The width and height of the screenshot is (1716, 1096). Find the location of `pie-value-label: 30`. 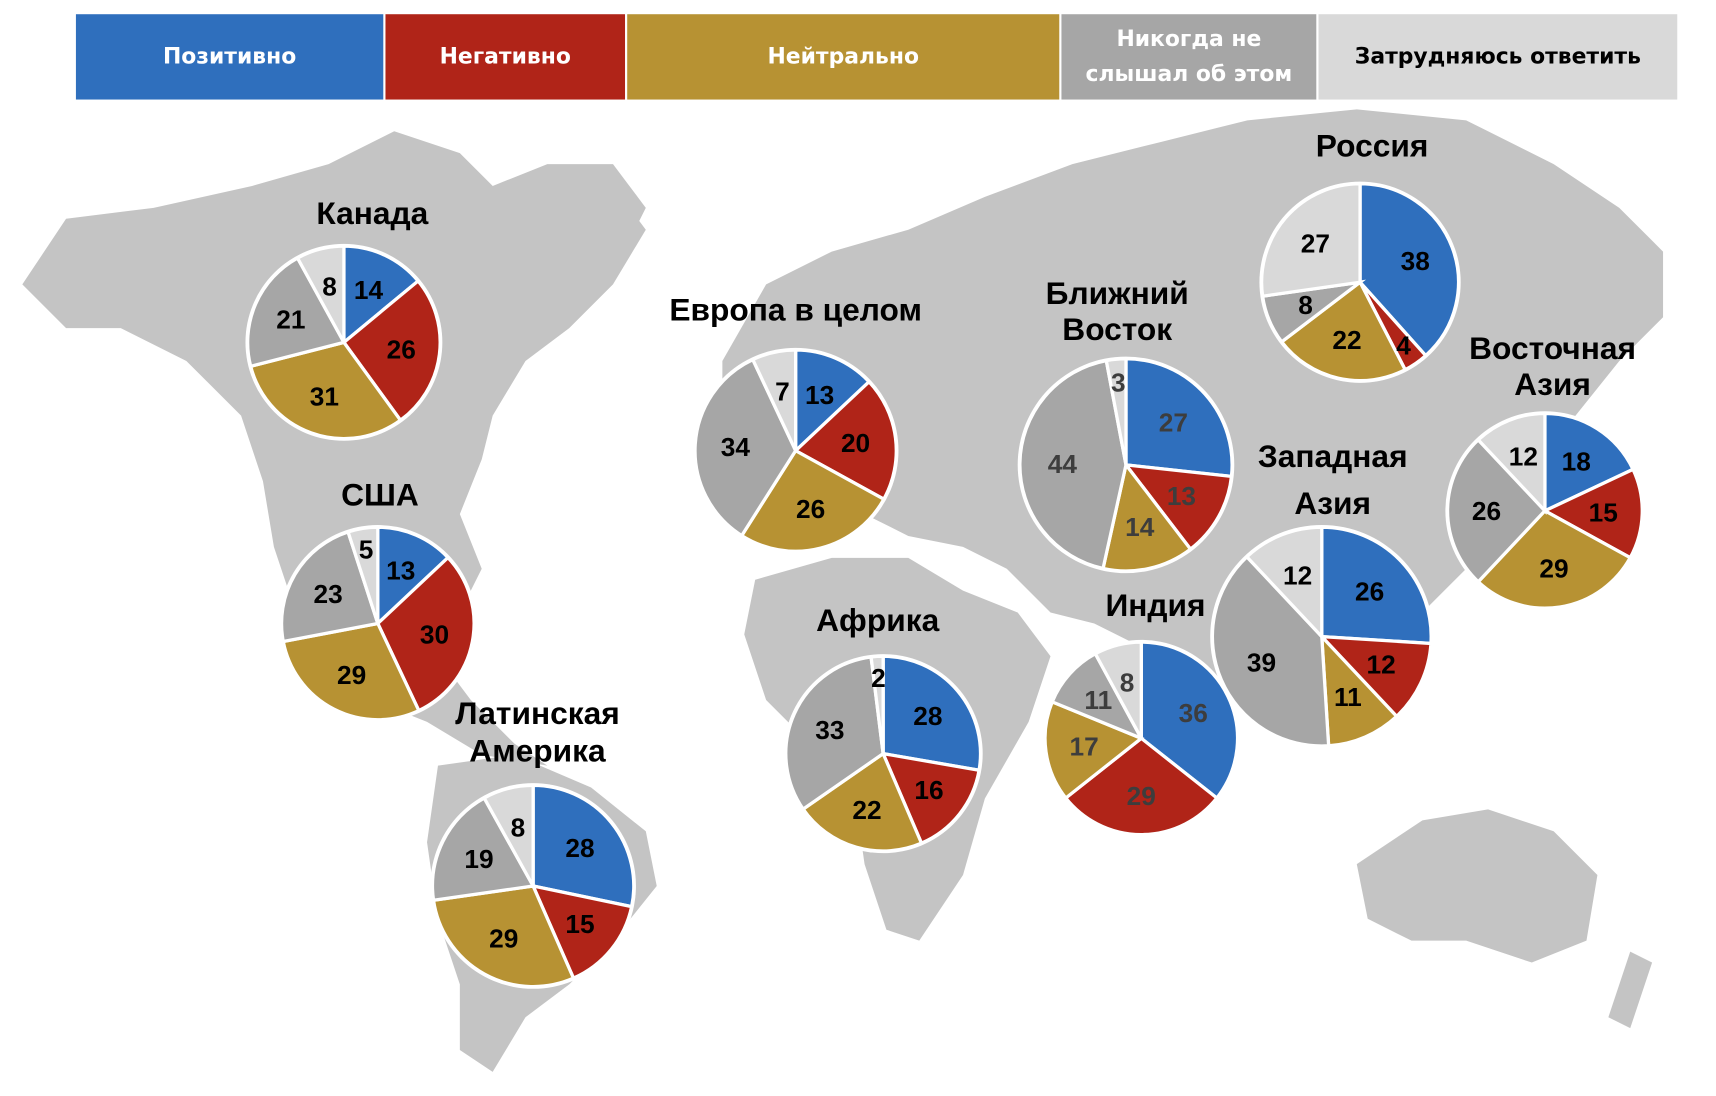

pie-value-label: 30 is located at coordinates (434, 634).